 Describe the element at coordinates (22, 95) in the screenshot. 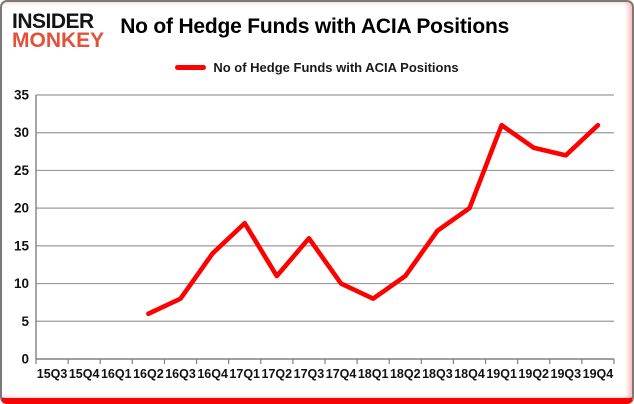

I see `y-axis-label: 35` at that location.